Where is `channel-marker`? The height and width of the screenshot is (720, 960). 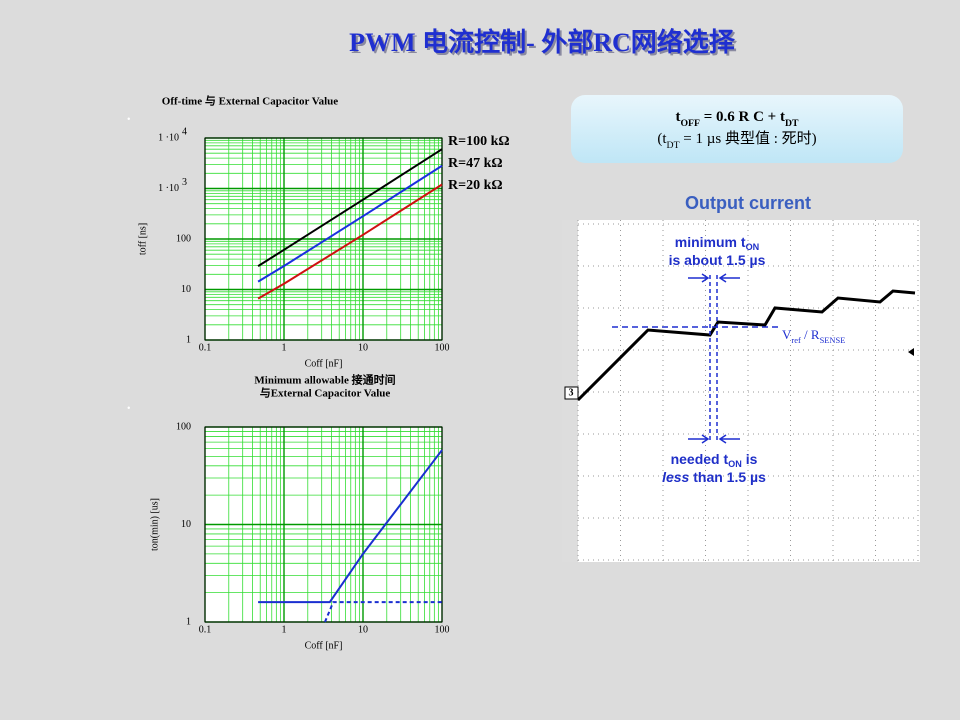 channel-marker is located at coordinates (571, 393).